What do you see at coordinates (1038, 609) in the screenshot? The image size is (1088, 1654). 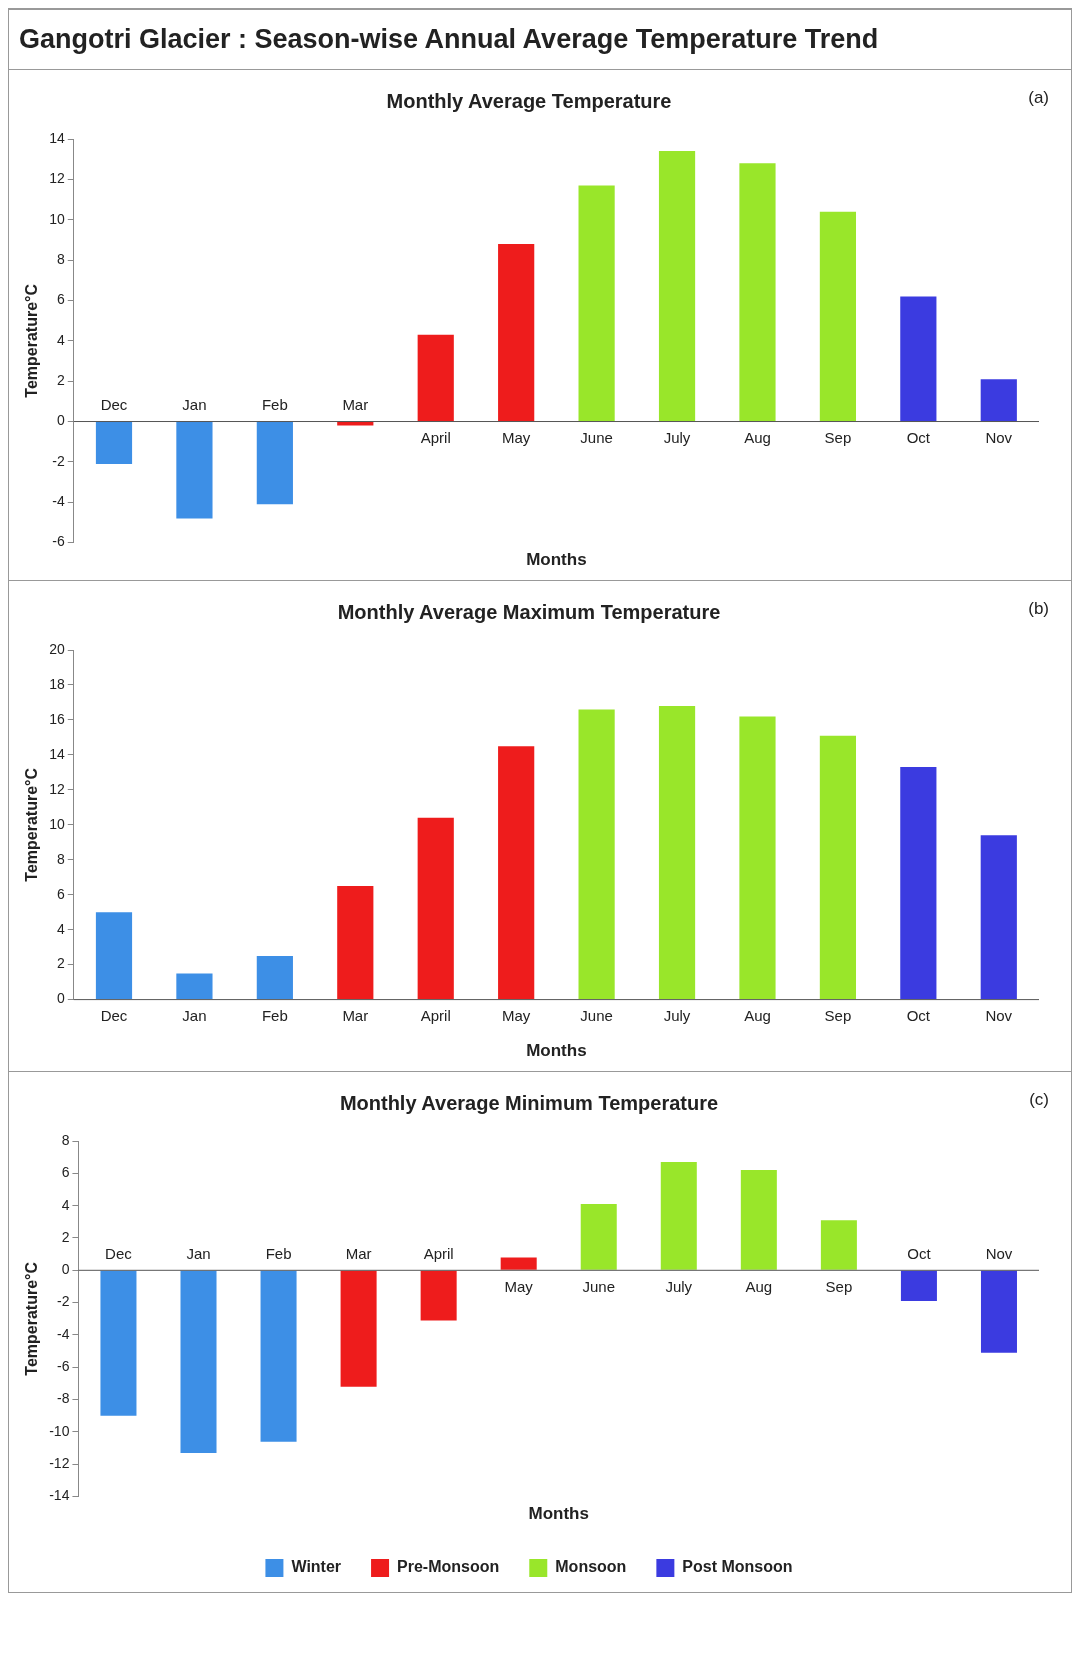 I see `text: (b)` at bounding box center [1038, 609].